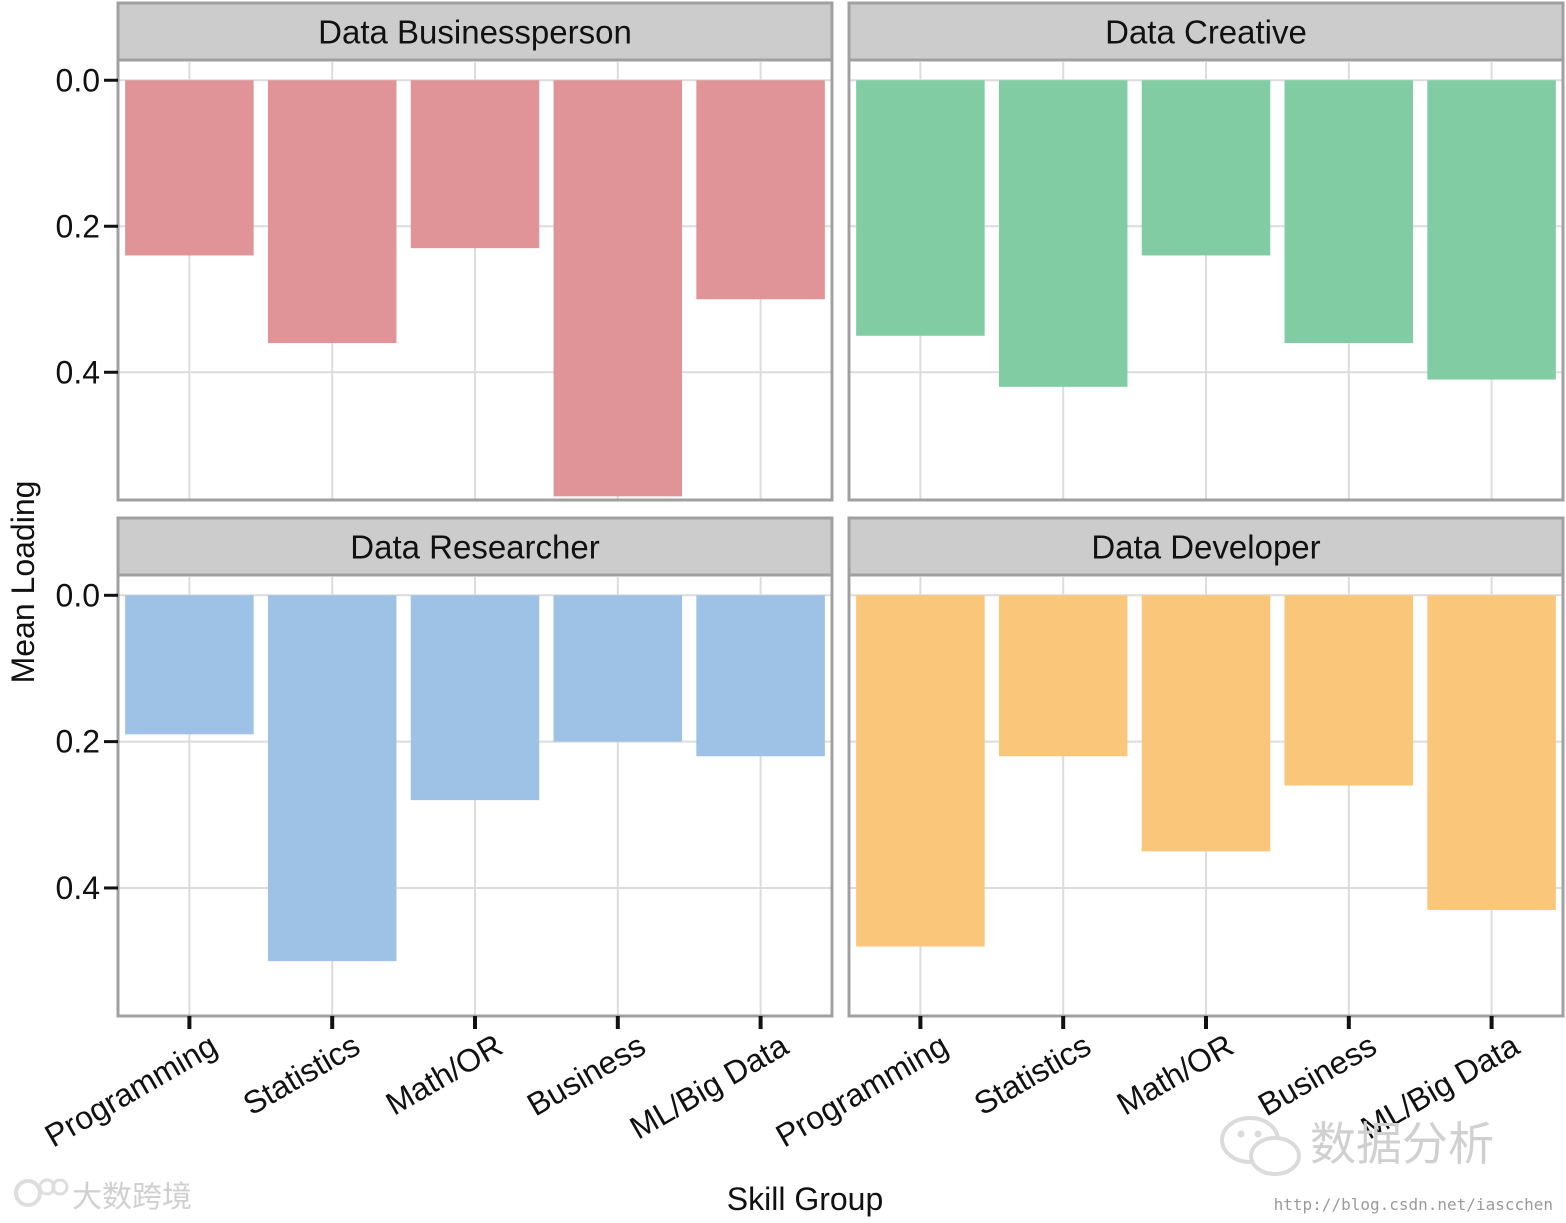  Describe the element at coordinates (618, 288) in the screenshot. I see `bar-data-businessperson-business` at that location.